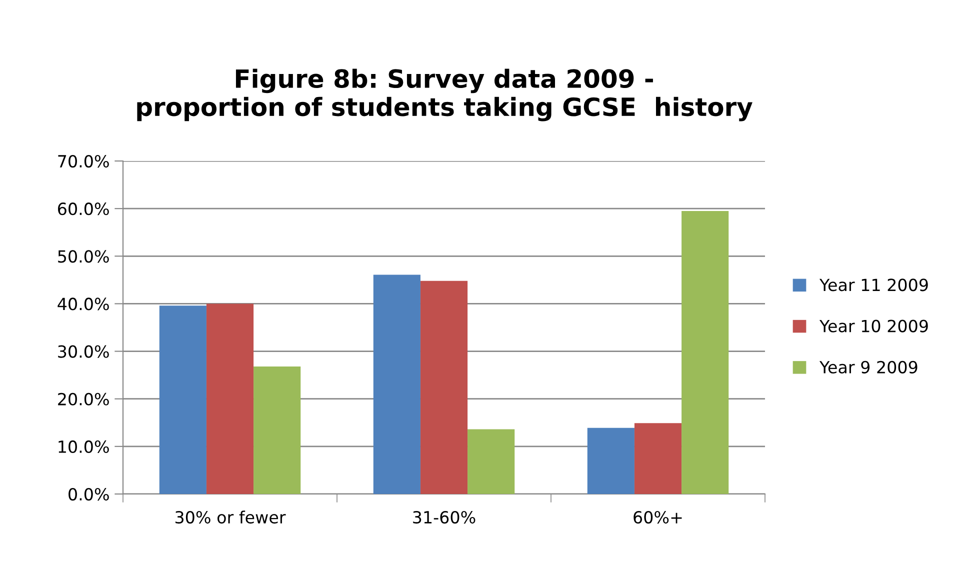 This screenshot has width=979, height=572. Describe the element at coordinates (88, 494) in the screenshot. I see `y-tick-label: 0.0%` at that location.